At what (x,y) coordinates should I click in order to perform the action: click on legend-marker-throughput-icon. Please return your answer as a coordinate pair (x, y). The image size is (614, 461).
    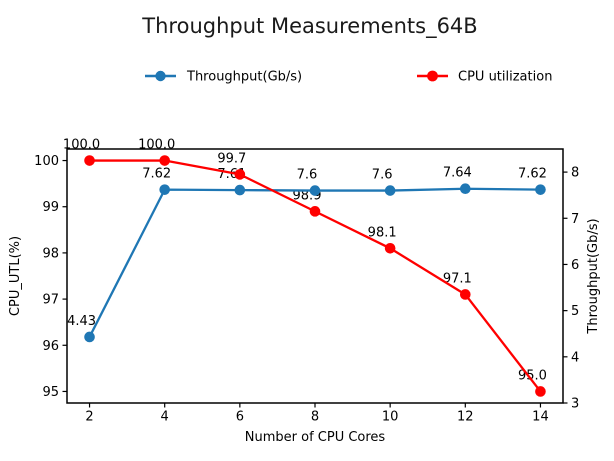
    Looking at the image, I should click on (160, 76).